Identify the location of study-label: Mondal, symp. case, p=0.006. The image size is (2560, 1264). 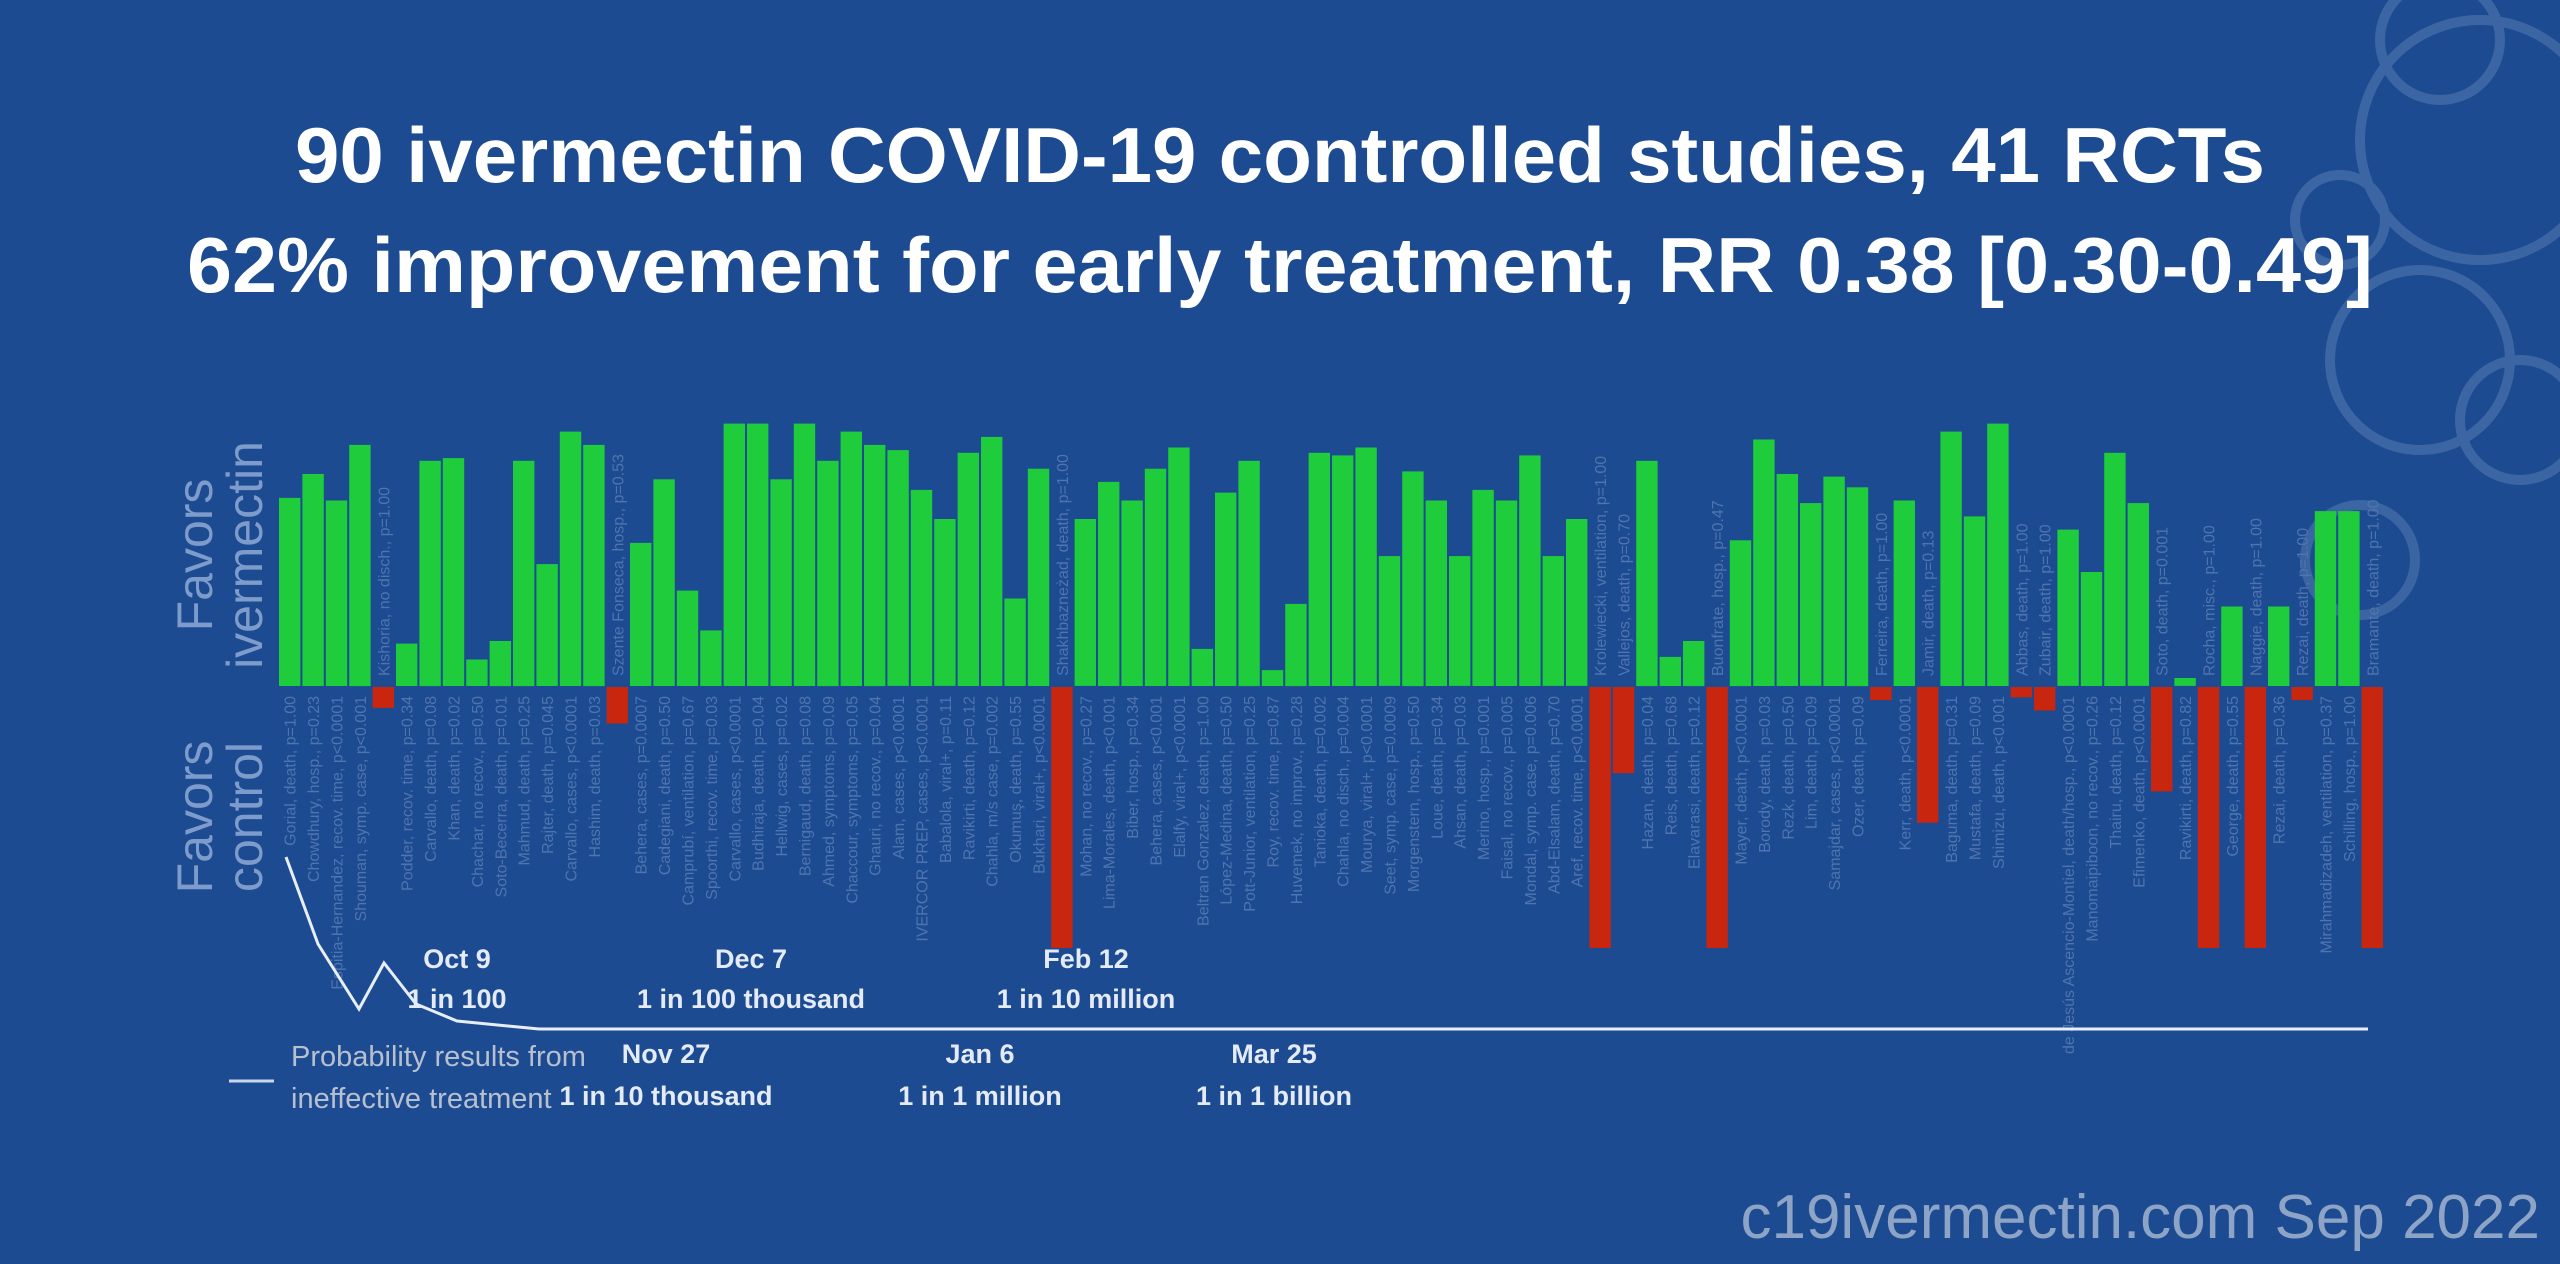
(1531, 801).